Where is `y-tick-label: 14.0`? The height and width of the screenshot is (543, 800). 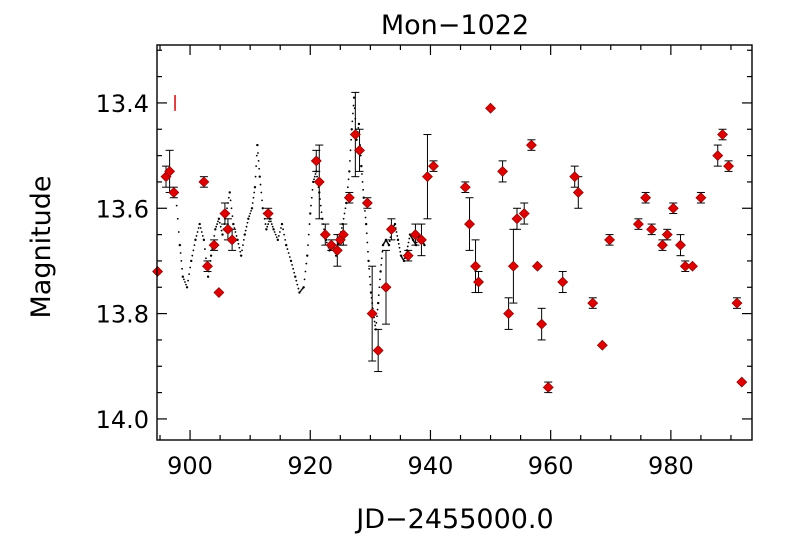 y-tick-label: 14.0 is located at coordinates (122, 420).